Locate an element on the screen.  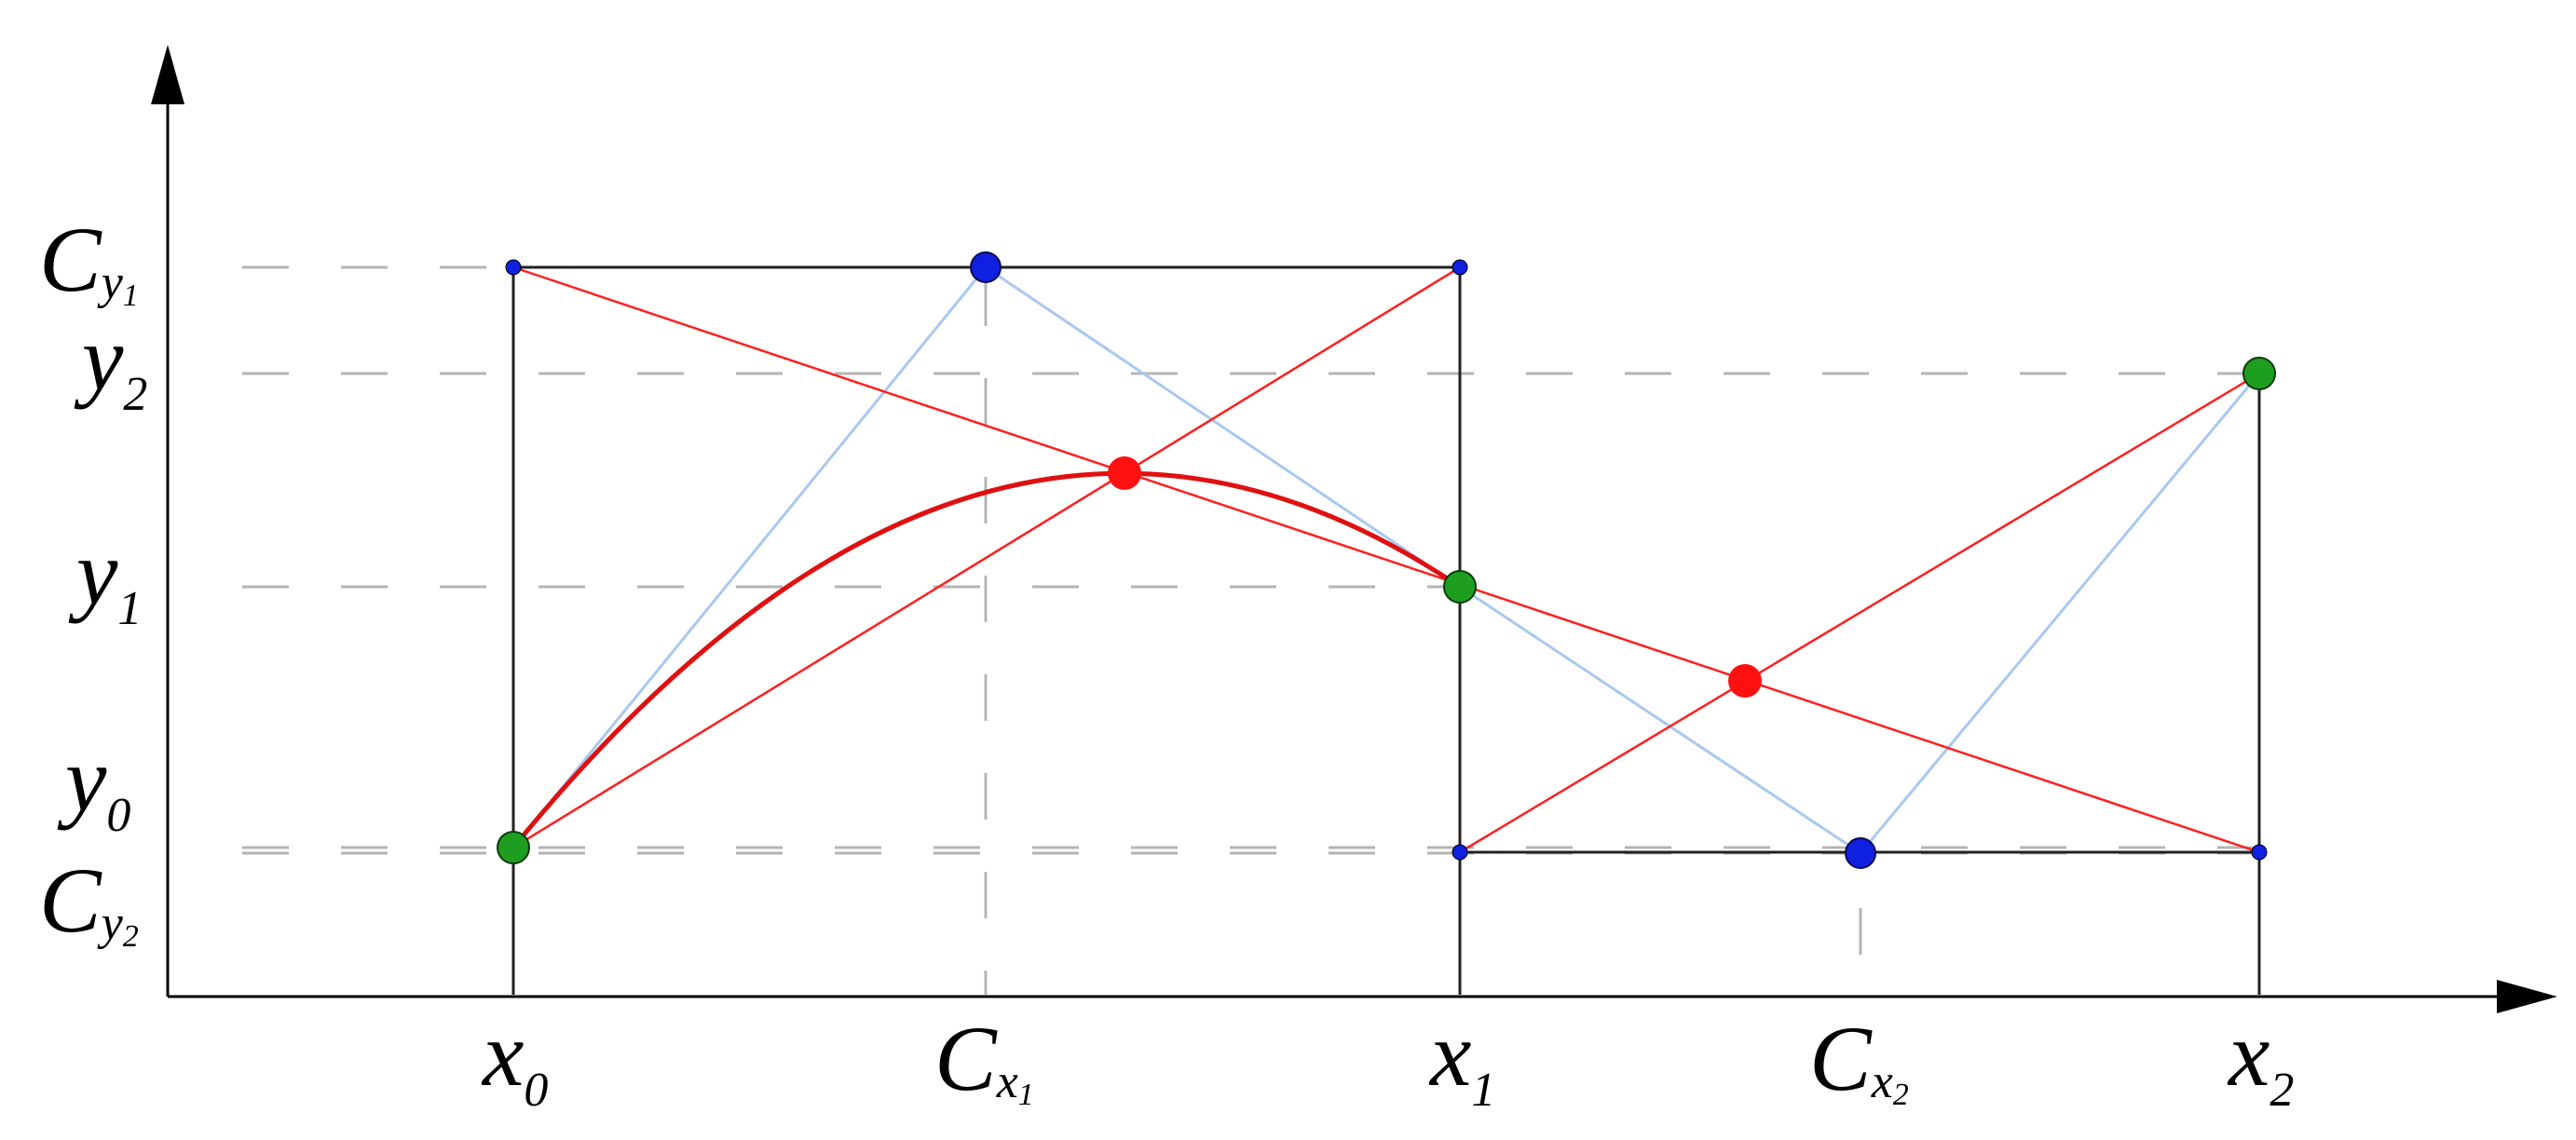
y-axis-arrow is located at coordinates (167, 74).